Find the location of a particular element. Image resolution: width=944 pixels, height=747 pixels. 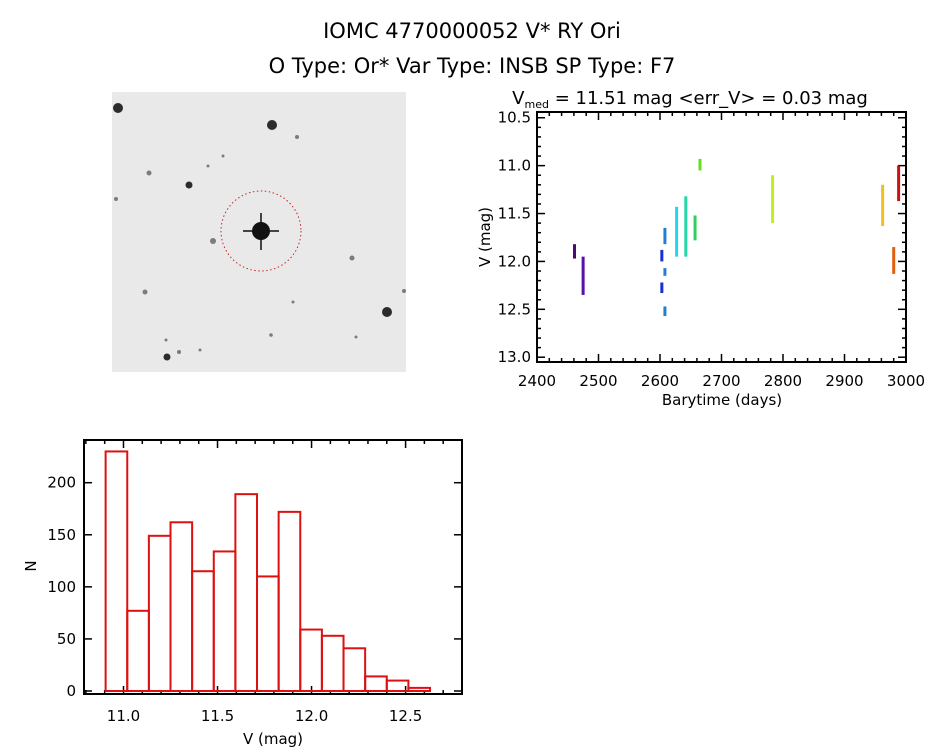

y-tick-label: 50 is located at coordinates (66, 639).